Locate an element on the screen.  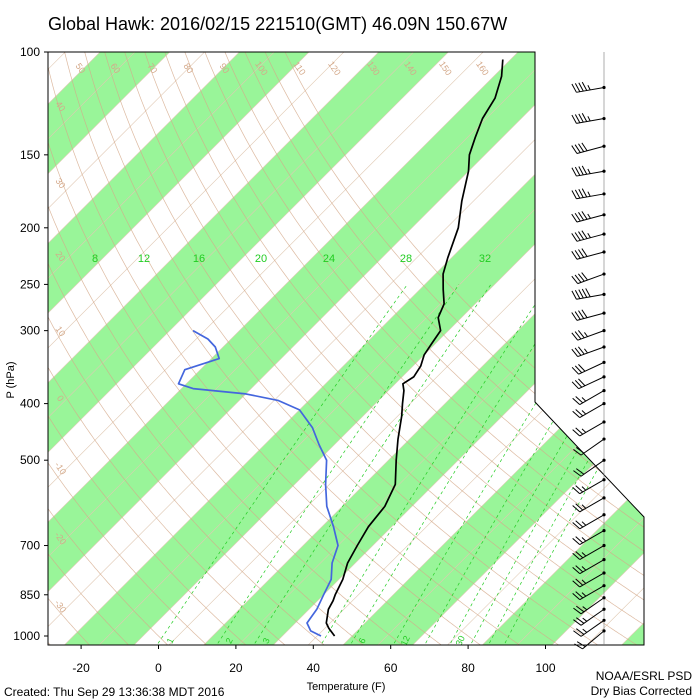
dry-adiabat-label: -30 is located at coordinates (61, 606).